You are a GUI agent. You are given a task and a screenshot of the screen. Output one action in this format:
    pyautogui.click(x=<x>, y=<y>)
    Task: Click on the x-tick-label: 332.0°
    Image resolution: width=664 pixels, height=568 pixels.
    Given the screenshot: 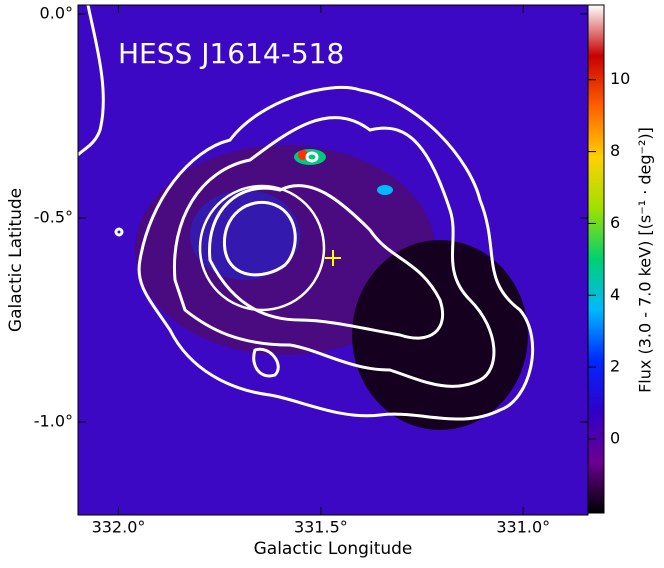 What is the action you would take?
    pyautogui.click(x=119, y=527)
    